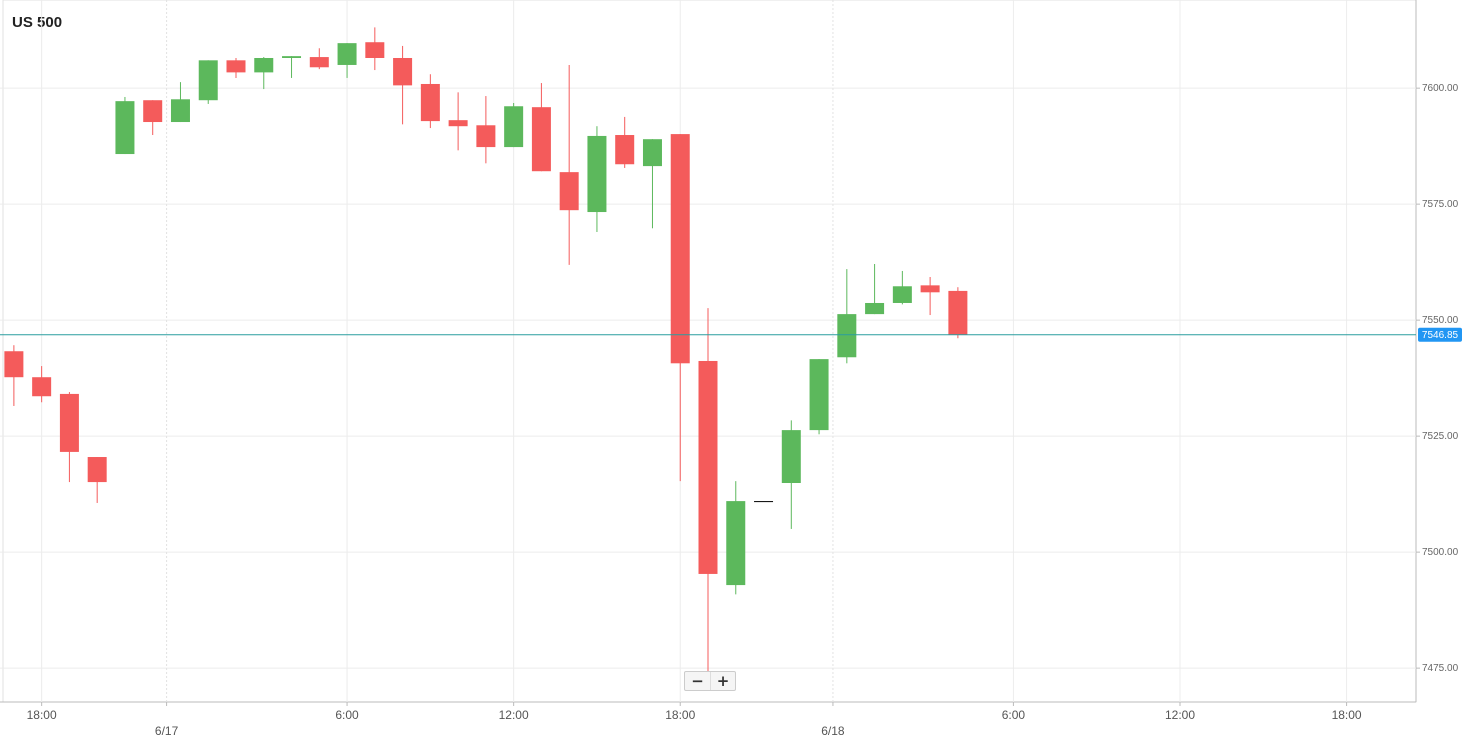 This screenshot has height=740, width=1464. I want to click on y-tick-label: 7500.00, so click(1440, 552).